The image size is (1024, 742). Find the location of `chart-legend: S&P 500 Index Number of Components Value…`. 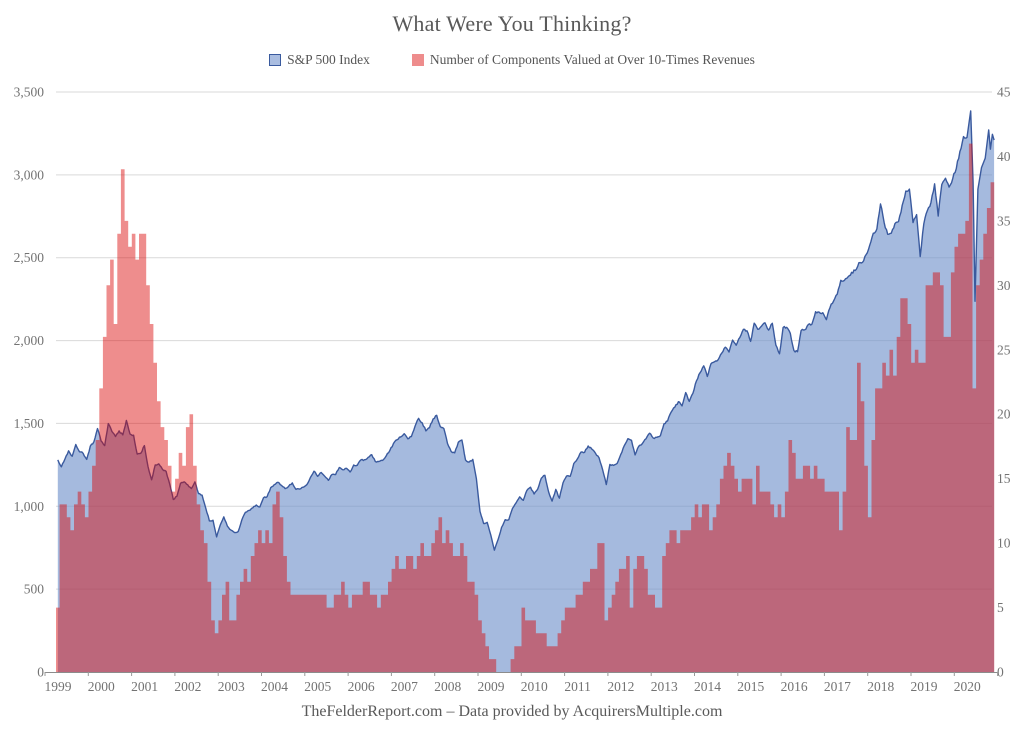

chart-legend: S&P 500 Index Number of Components Value… is located at coordinates (512, 60).